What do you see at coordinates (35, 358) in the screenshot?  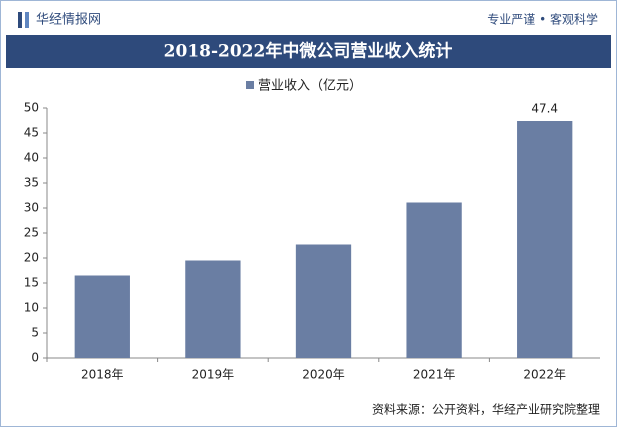 I see `y-tick-label: 0` at bounding box center [35, 358].